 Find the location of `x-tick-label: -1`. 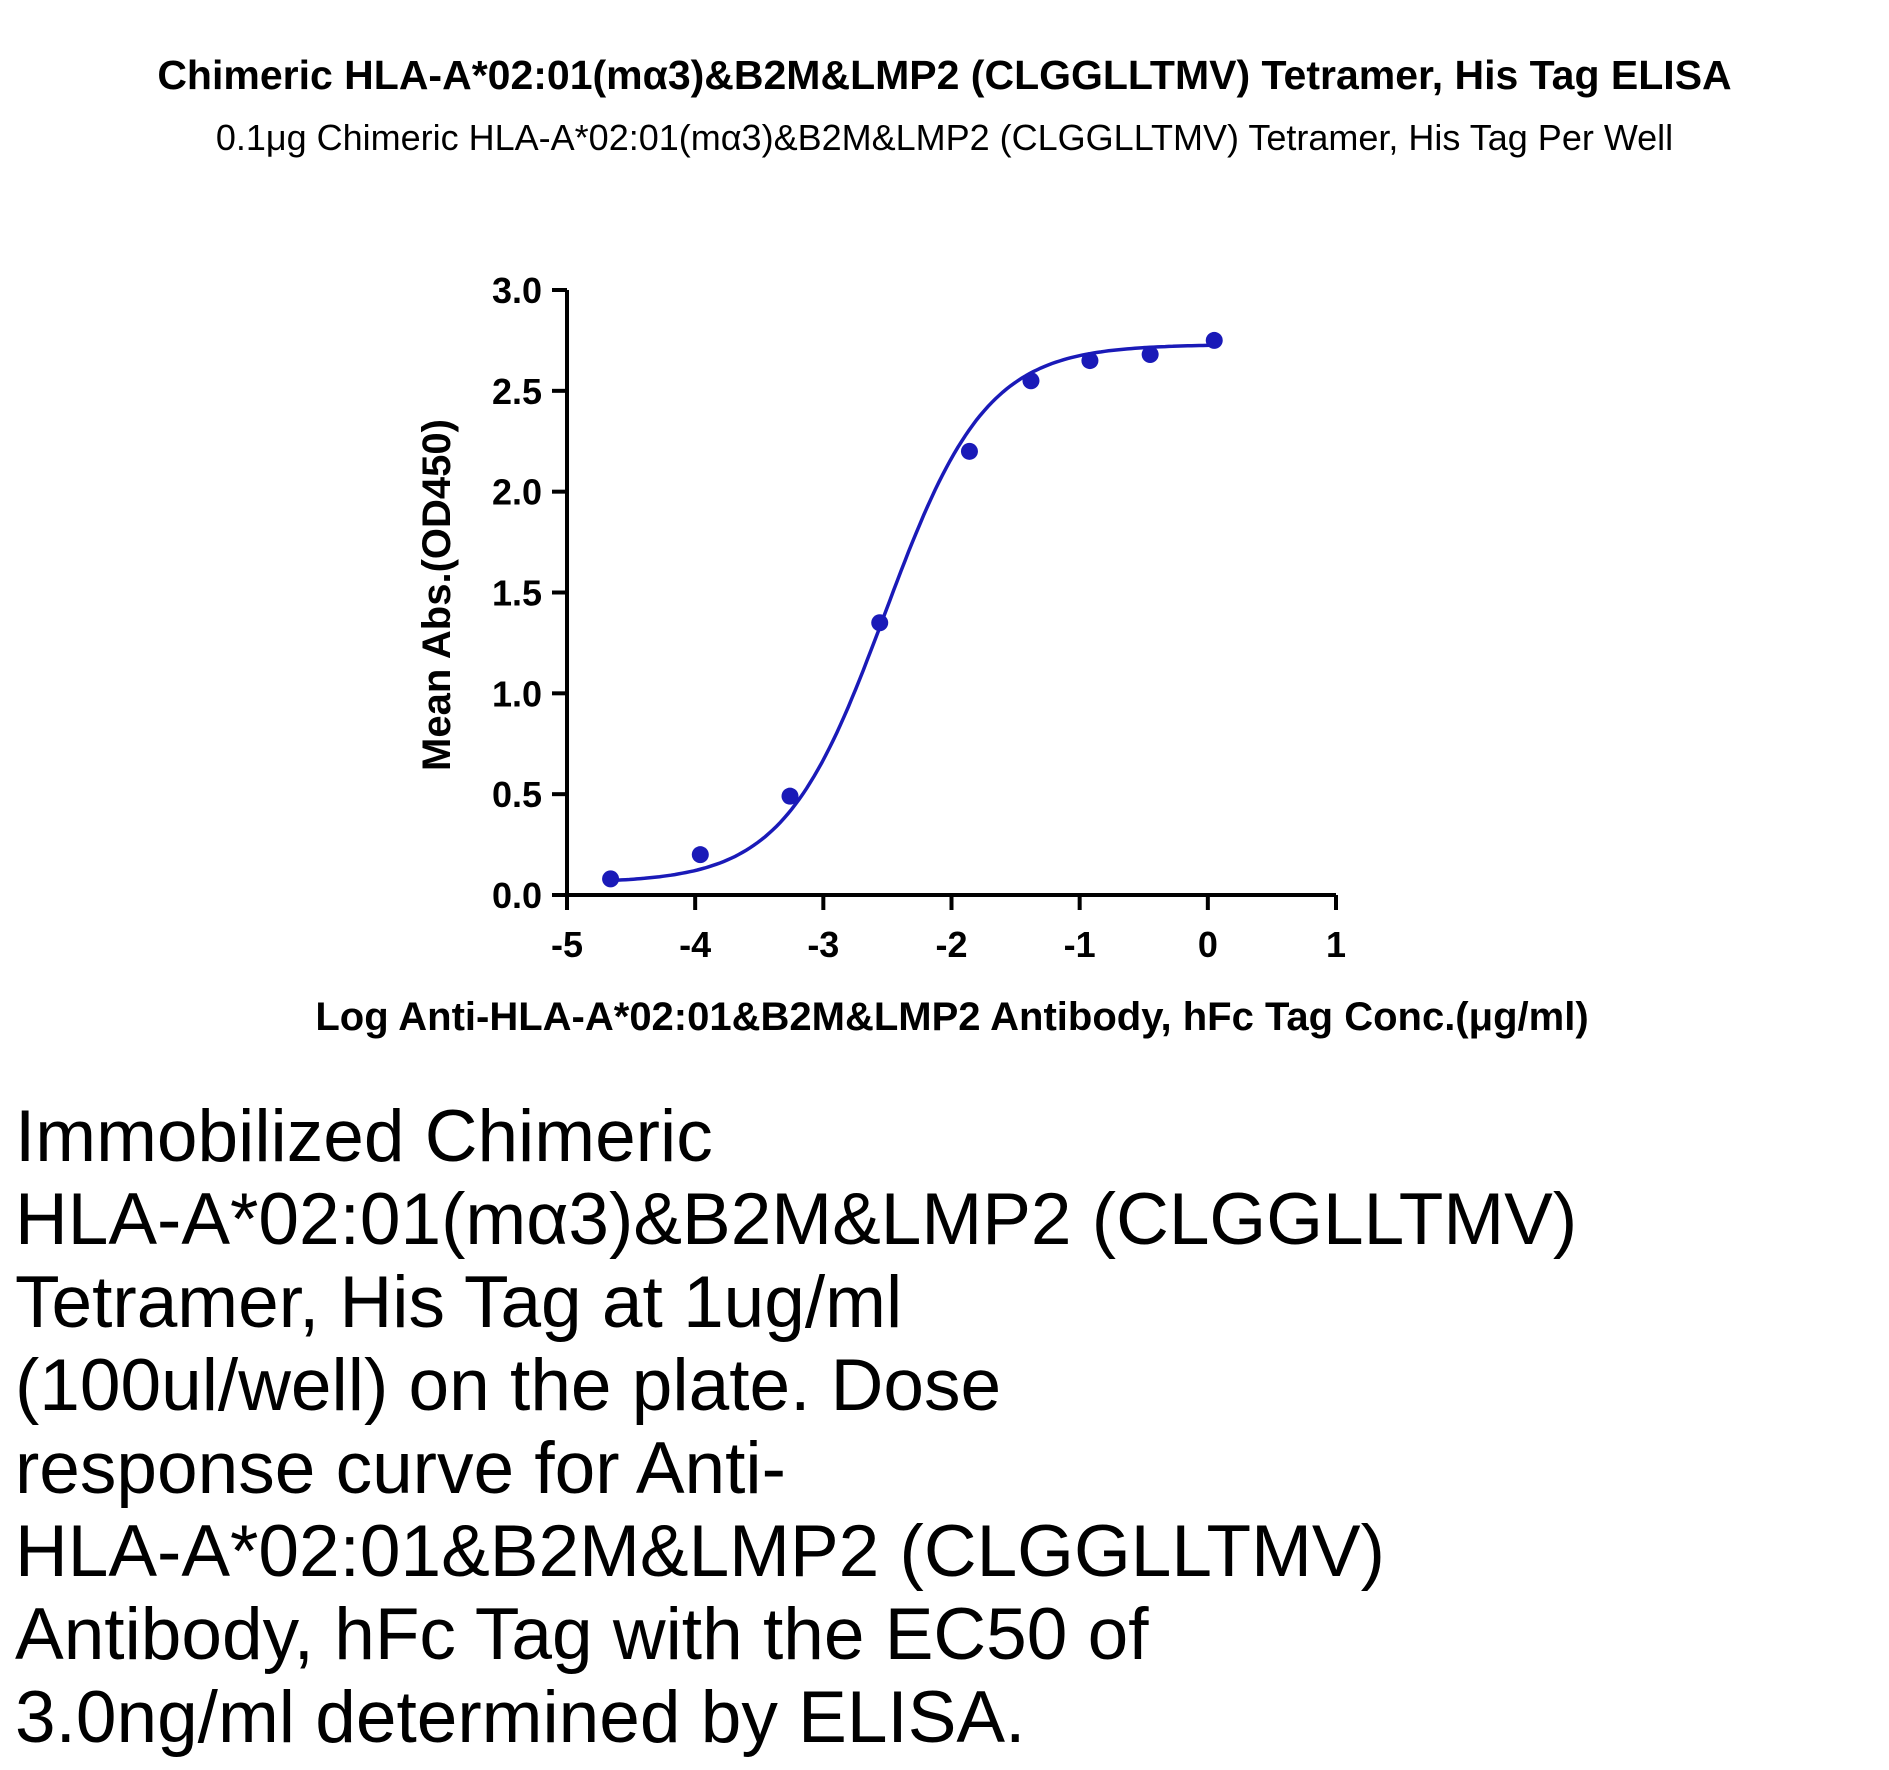

x-tick-label: -1 is located at coordinates (1080, 944).